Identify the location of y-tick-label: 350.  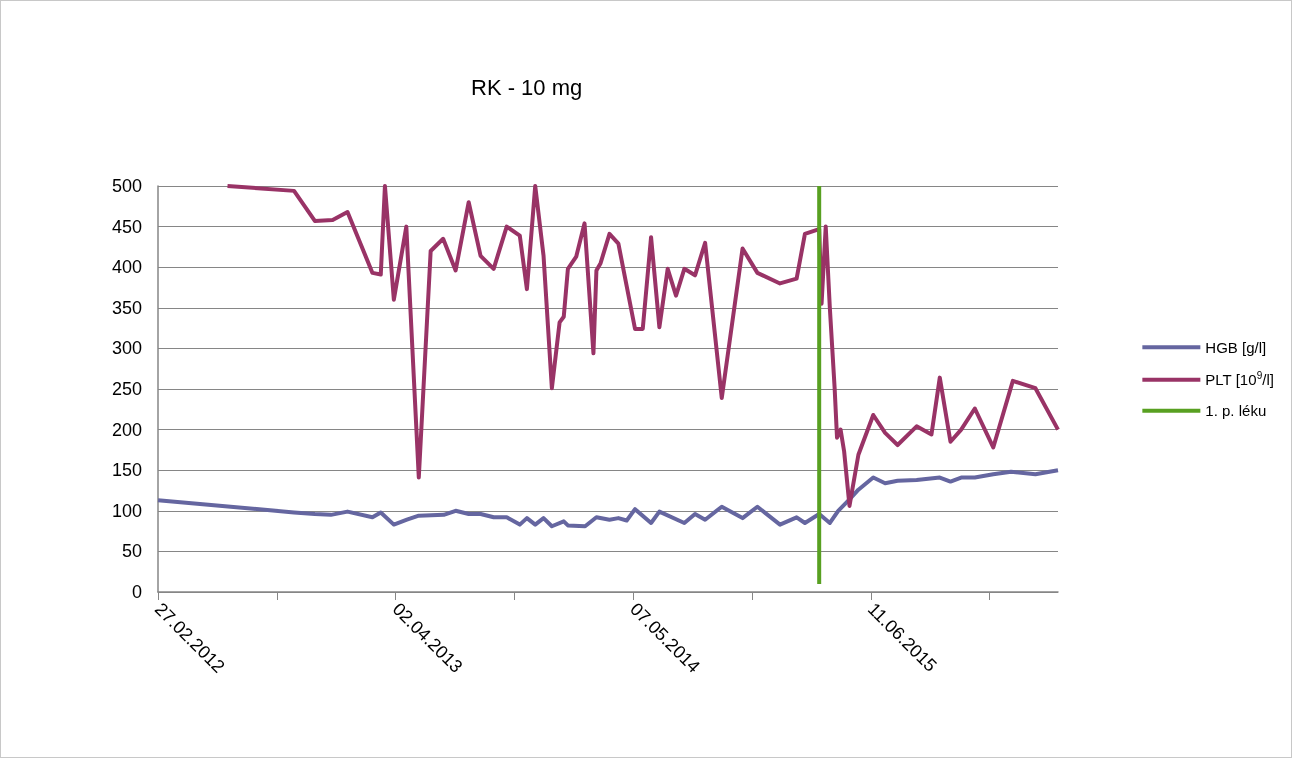
(126, 307).